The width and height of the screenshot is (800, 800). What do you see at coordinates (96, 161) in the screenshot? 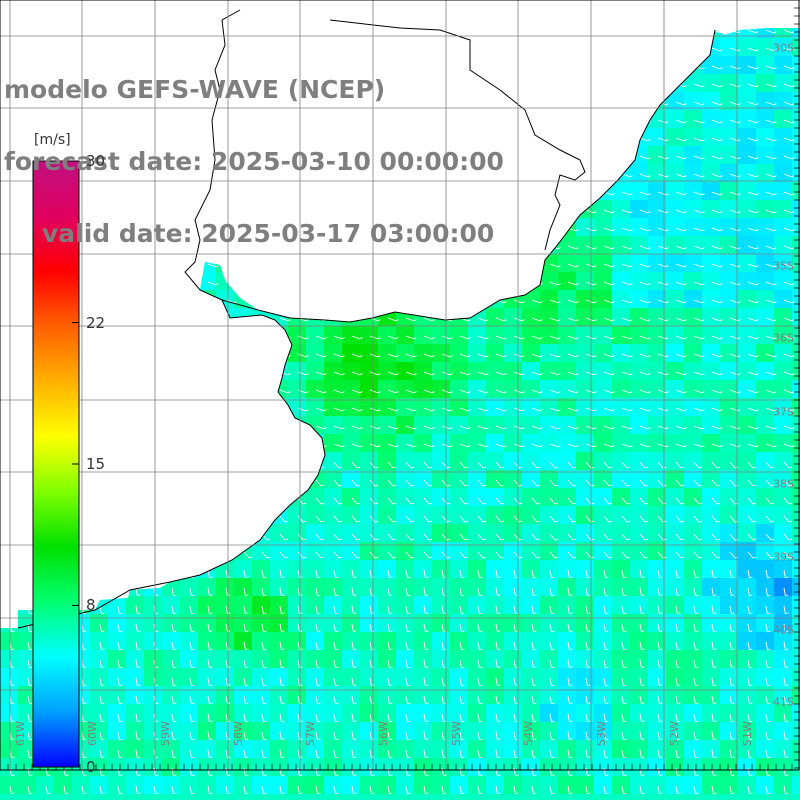
I see `colorbar-tick: 30` at bounding box center [96, 161].